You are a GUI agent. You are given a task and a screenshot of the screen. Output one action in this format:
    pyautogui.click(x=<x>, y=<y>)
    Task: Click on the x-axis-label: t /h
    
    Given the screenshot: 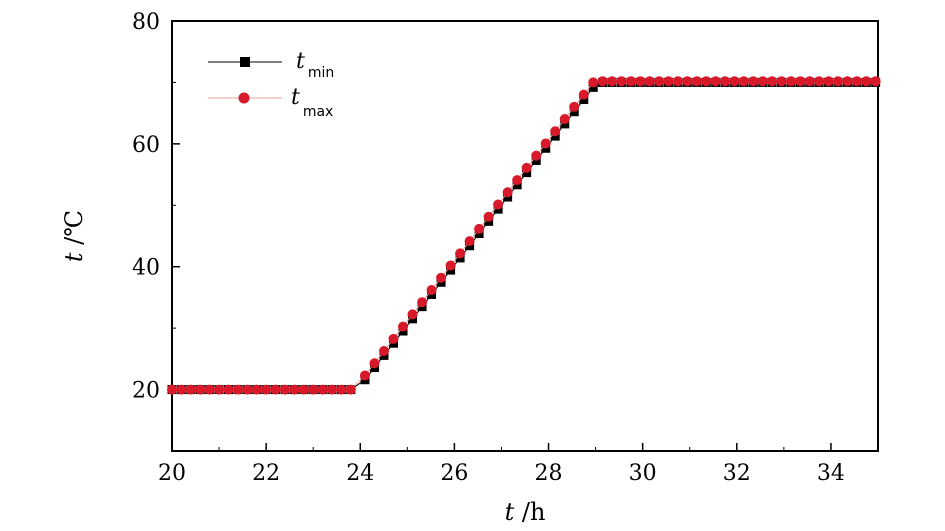 What is the action you would take?
    pyautogui.click(x=525, y=512)
    